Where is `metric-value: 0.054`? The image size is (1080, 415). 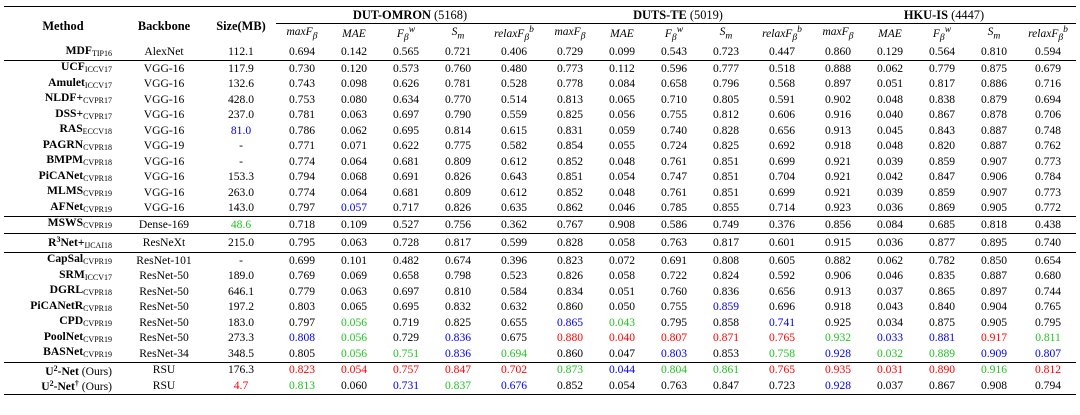
metric-value: 0.054 is located at coordinates (622, 177).